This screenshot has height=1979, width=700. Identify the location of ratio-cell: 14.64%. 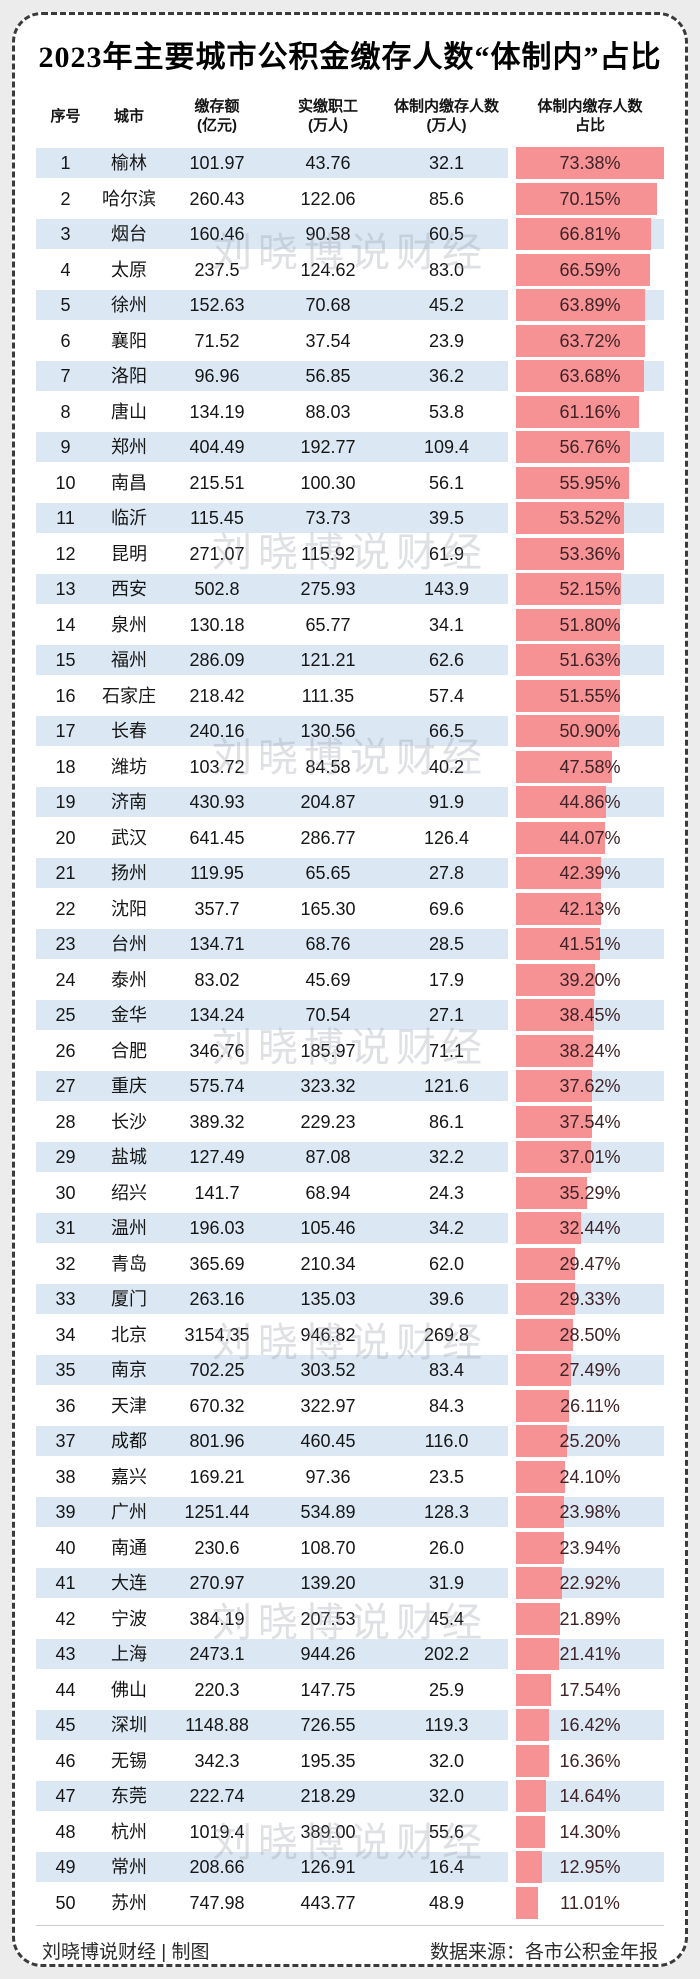
(590, 1796).